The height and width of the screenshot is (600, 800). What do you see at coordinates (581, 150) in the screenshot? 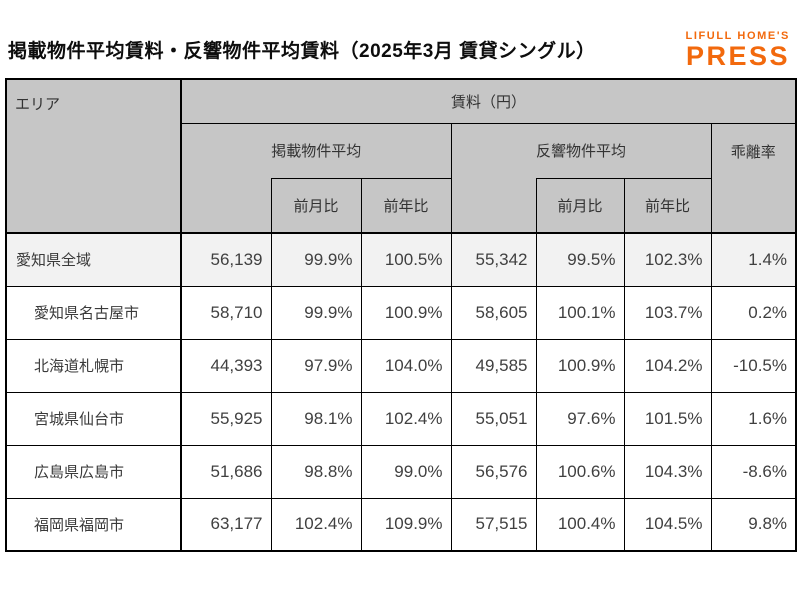
I see `header-response-avg: 反響物件平均` at bounding box center [581, 150].